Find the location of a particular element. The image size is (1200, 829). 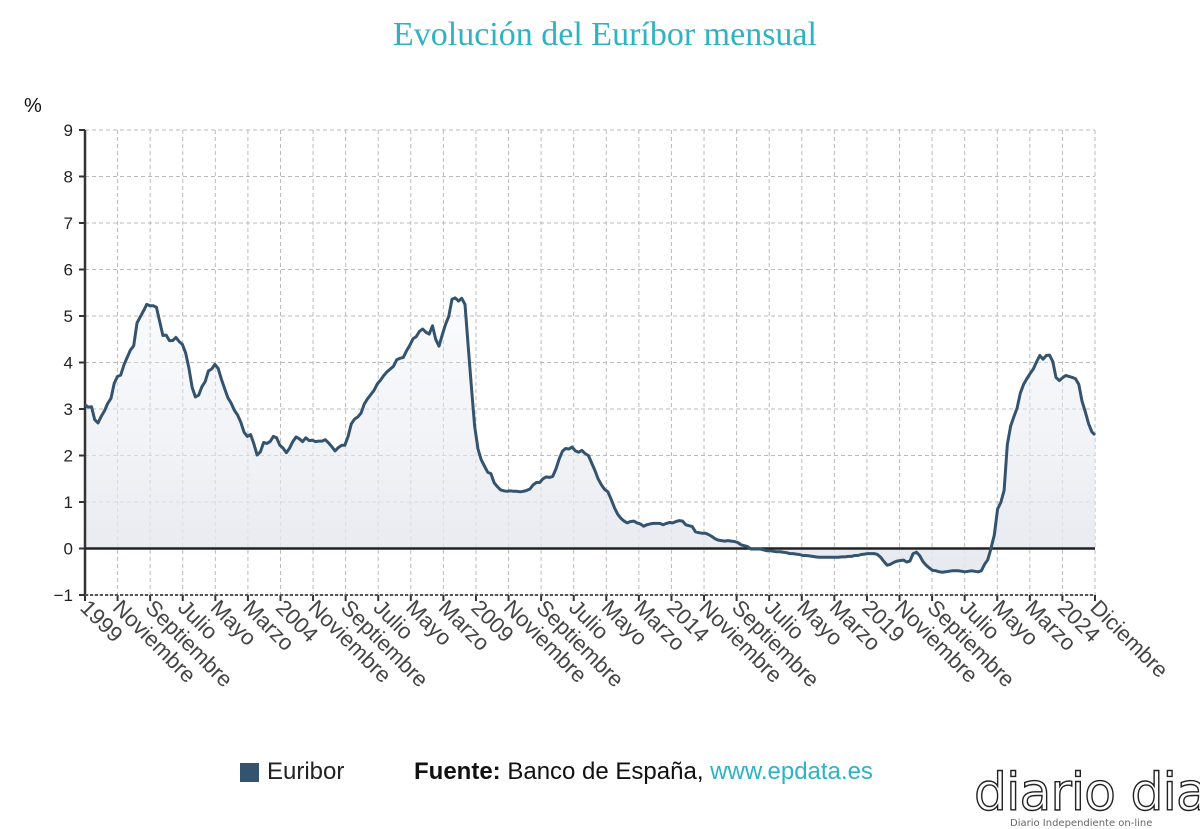

svg-text: diario dia is located at coordinates (1087, 793).